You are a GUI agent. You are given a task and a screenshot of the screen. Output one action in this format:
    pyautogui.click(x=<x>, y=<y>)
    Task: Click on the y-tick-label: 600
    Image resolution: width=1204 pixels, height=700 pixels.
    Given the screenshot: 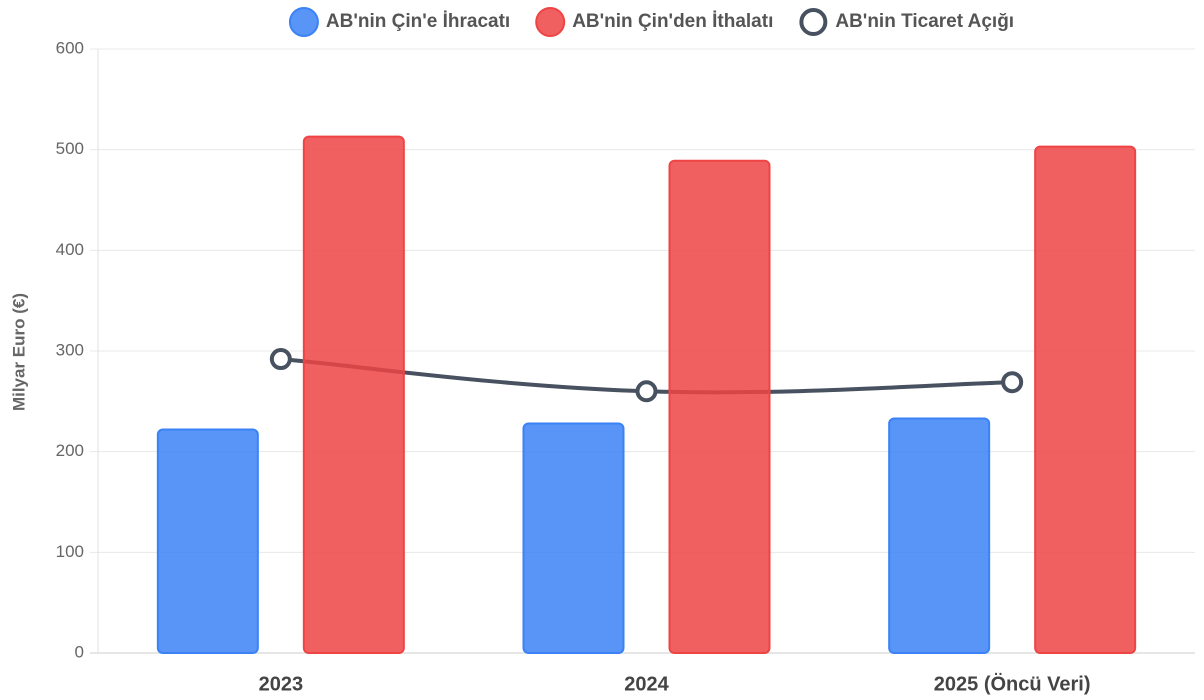 What is the action you would take?
    pyautogui.click(x=70, y=47)
    